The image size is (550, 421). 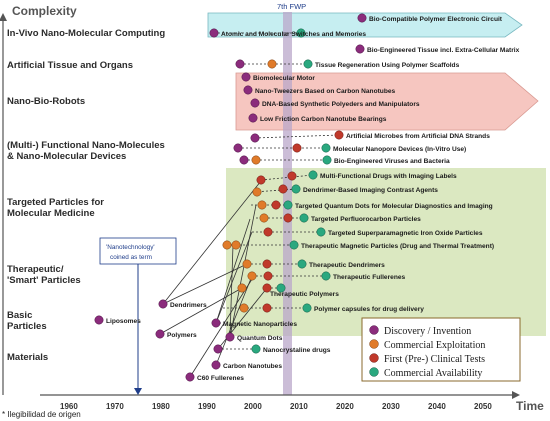 I want to click on tick-label: 2020, so click(x=345, y=406).